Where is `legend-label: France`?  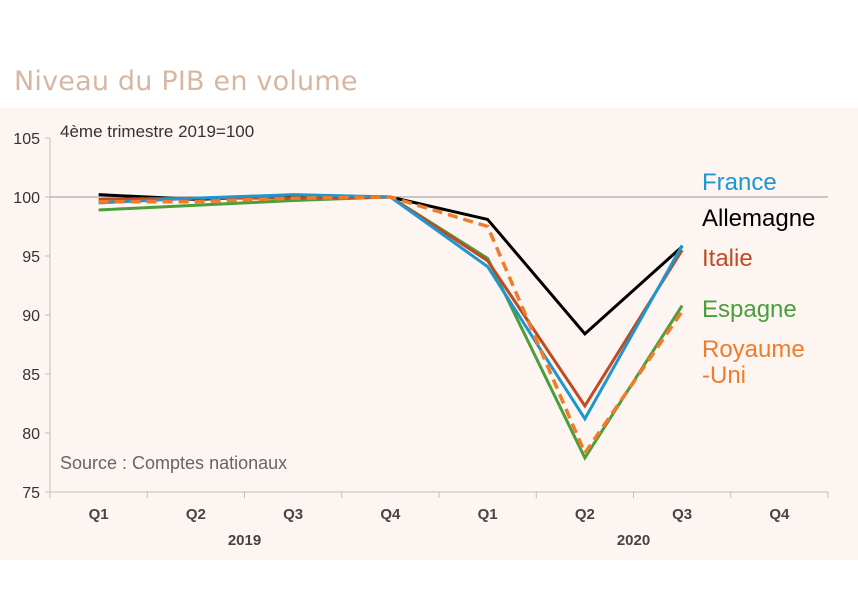 legend-label: France is located at coordinates (739, 182).